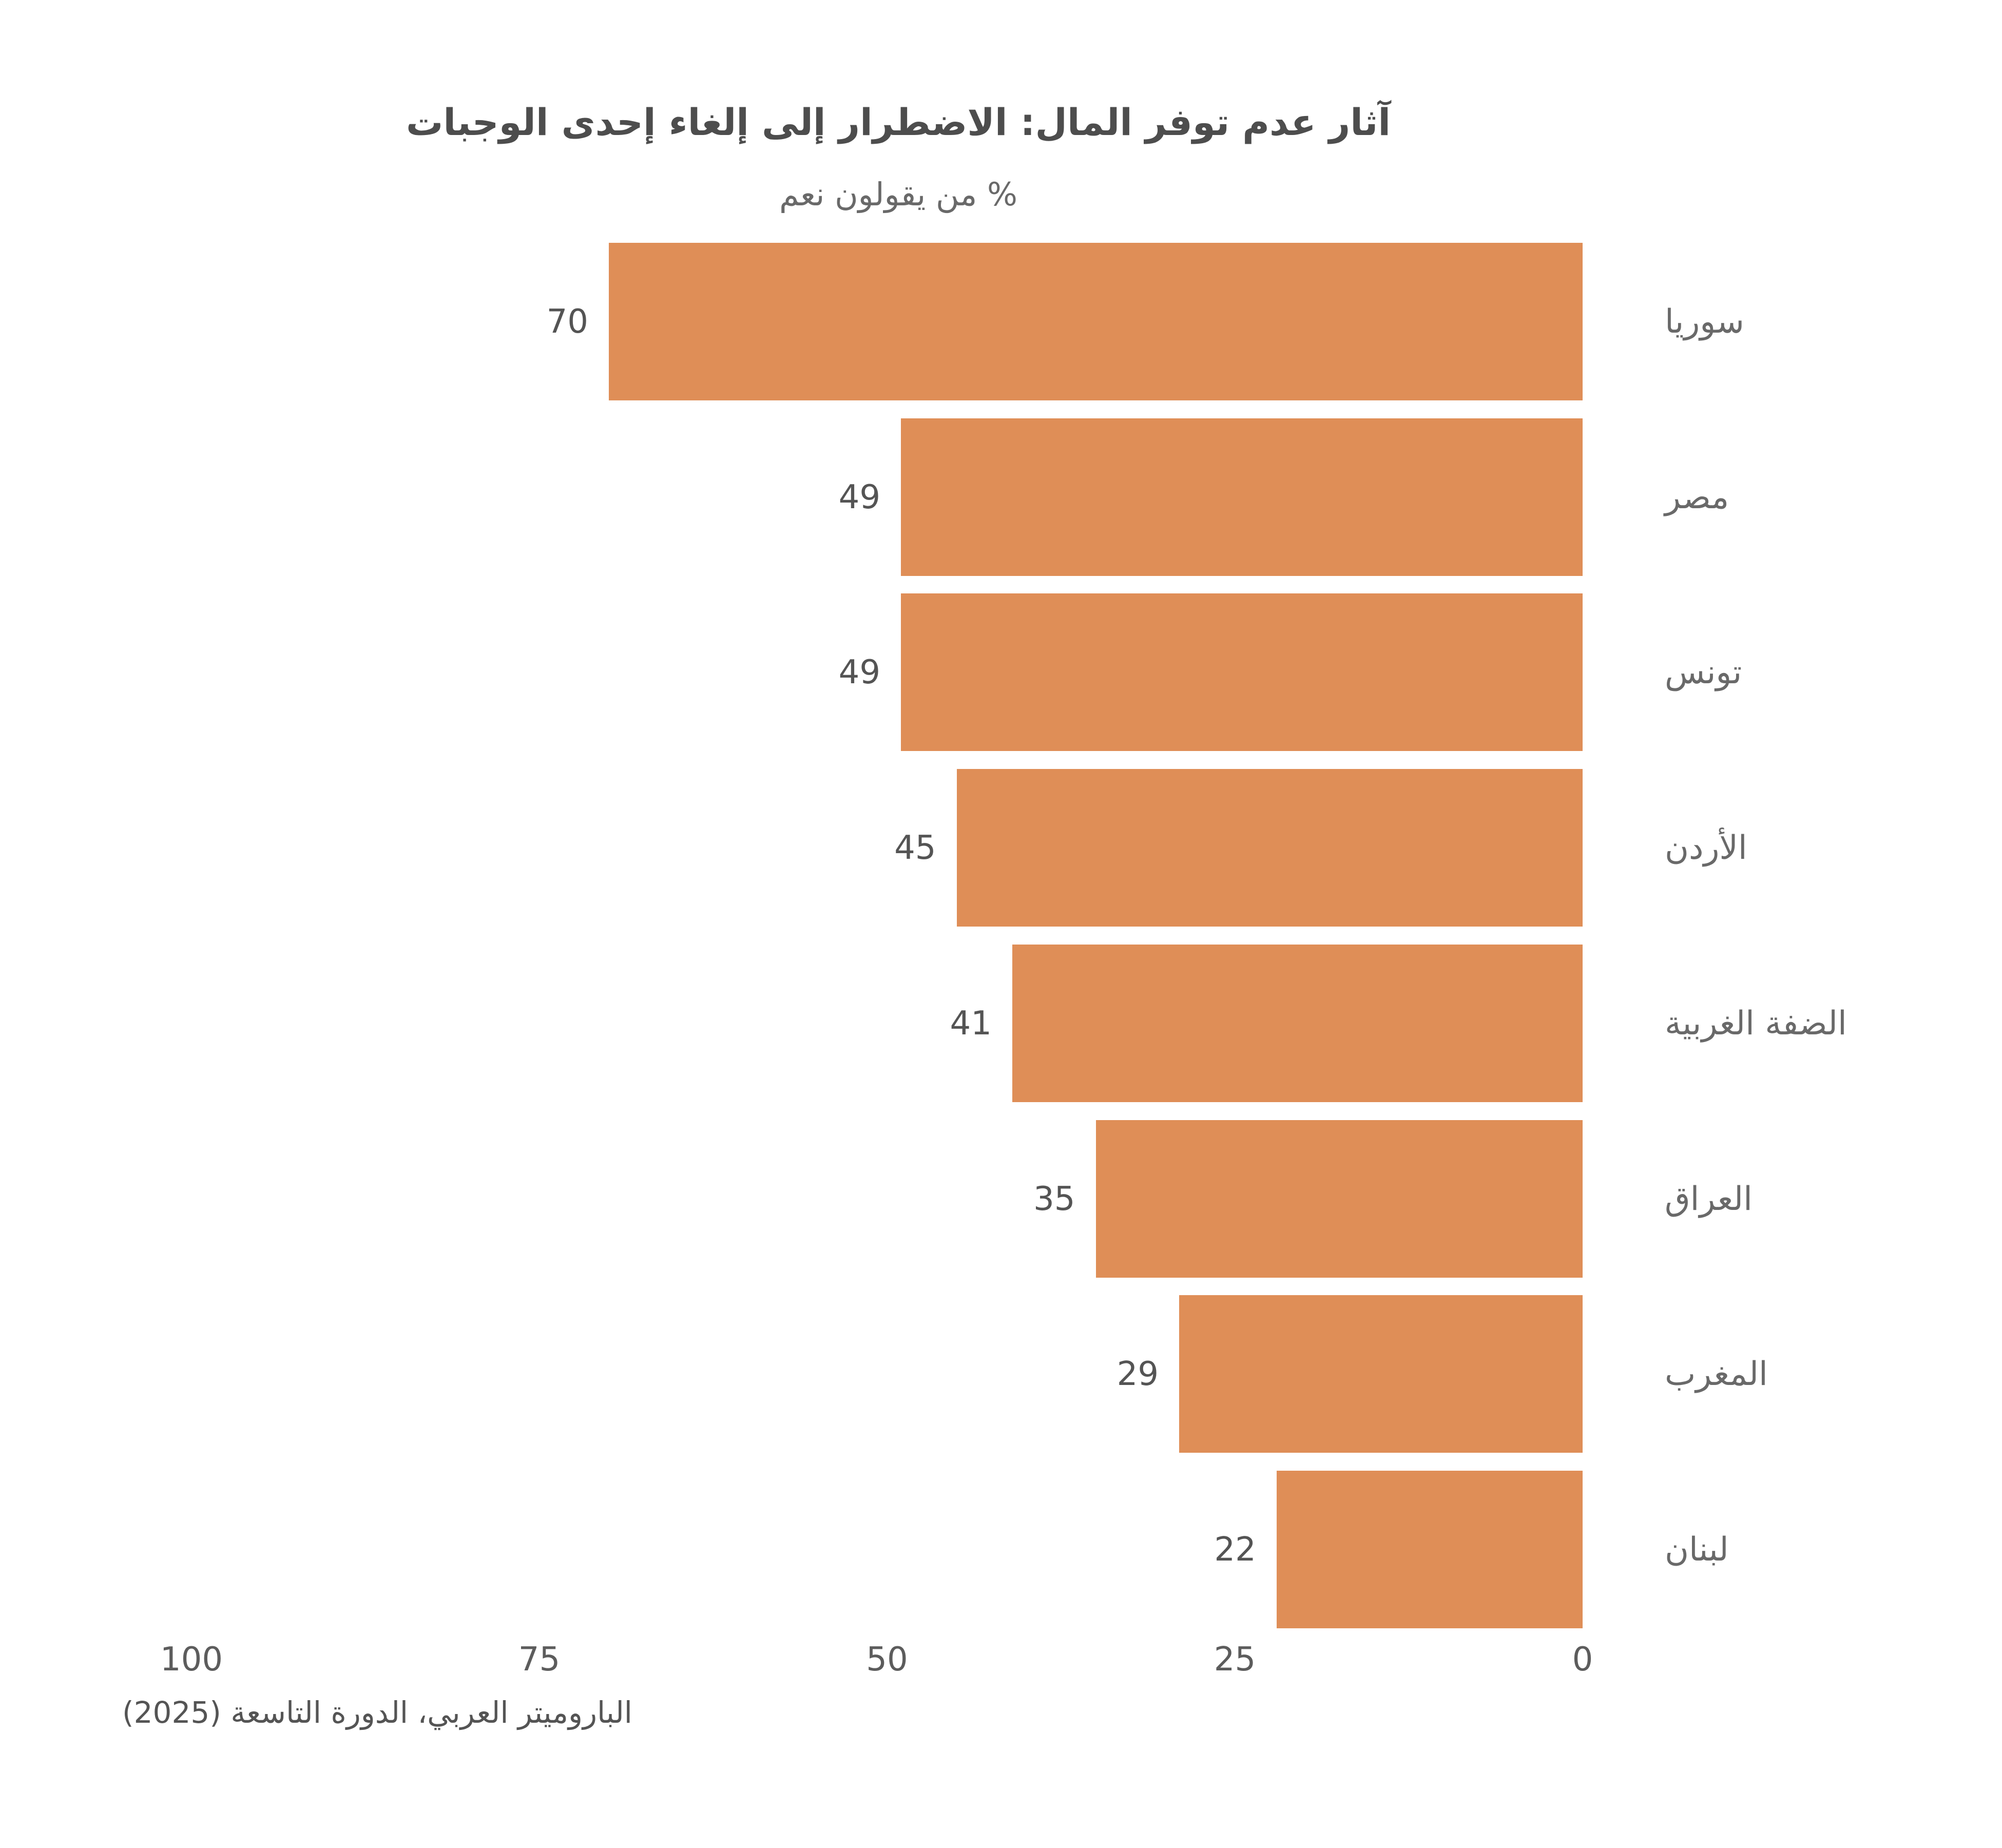  I want to click on category-label: سوريا, so click(1704, 321).